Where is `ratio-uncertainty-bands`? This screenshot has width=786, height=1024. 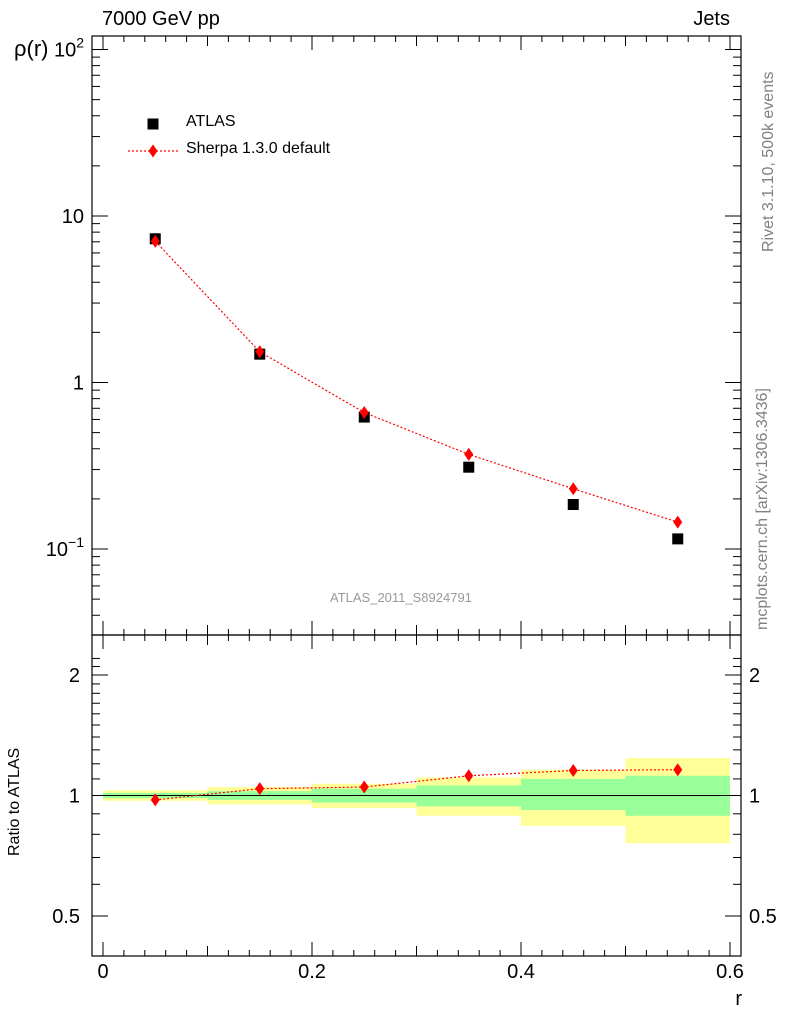 ratio-uncertainty-bands is located at coordinates (416, 801).